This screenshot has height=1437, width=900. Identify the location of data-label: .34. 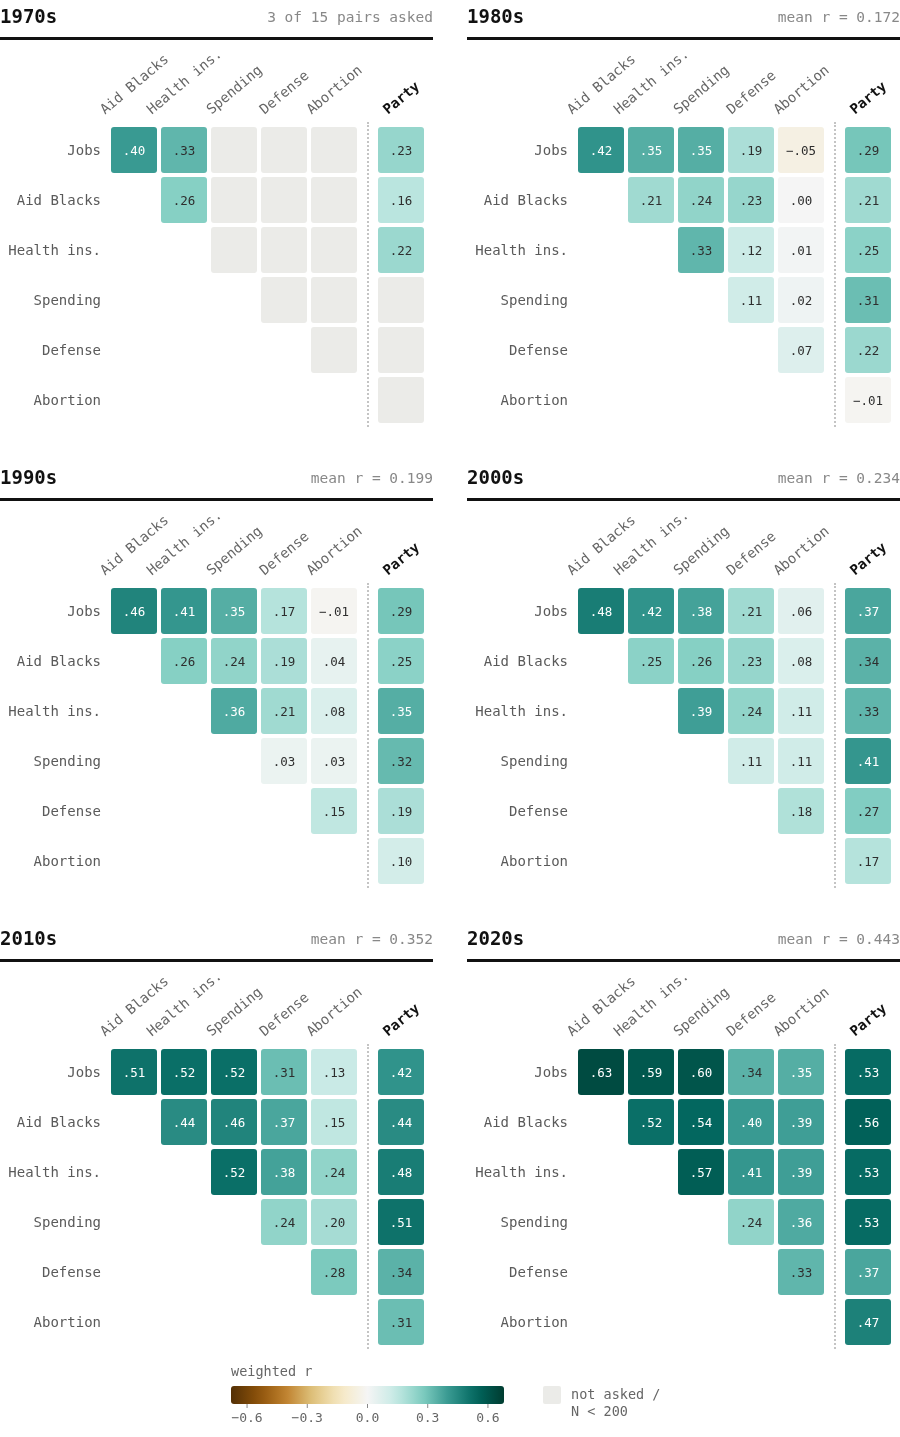
(868, 661).